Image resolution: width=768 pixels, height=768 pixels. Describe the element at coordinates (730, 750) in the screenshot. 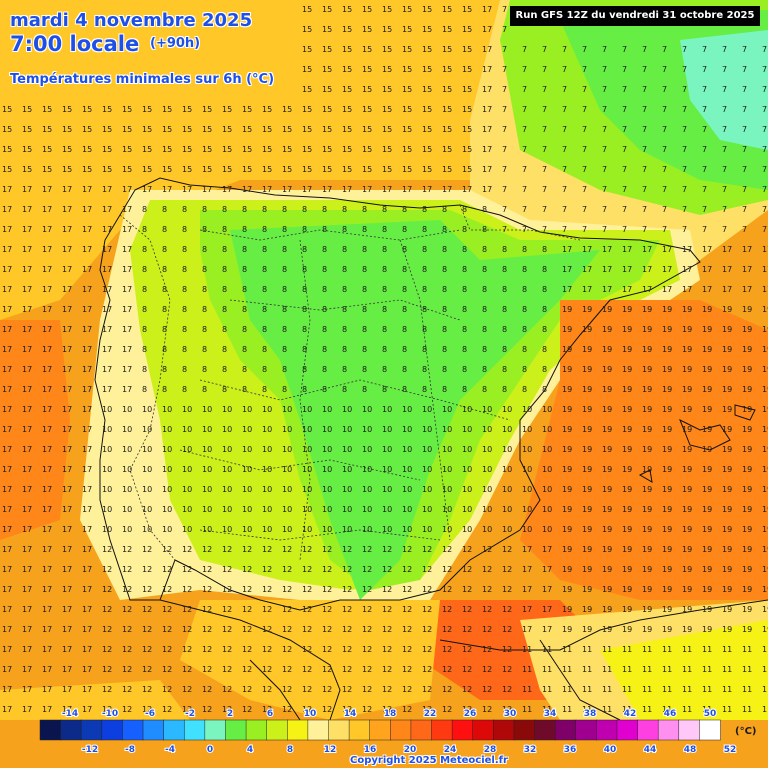

I see `legend-label-lower: 52` at that location.